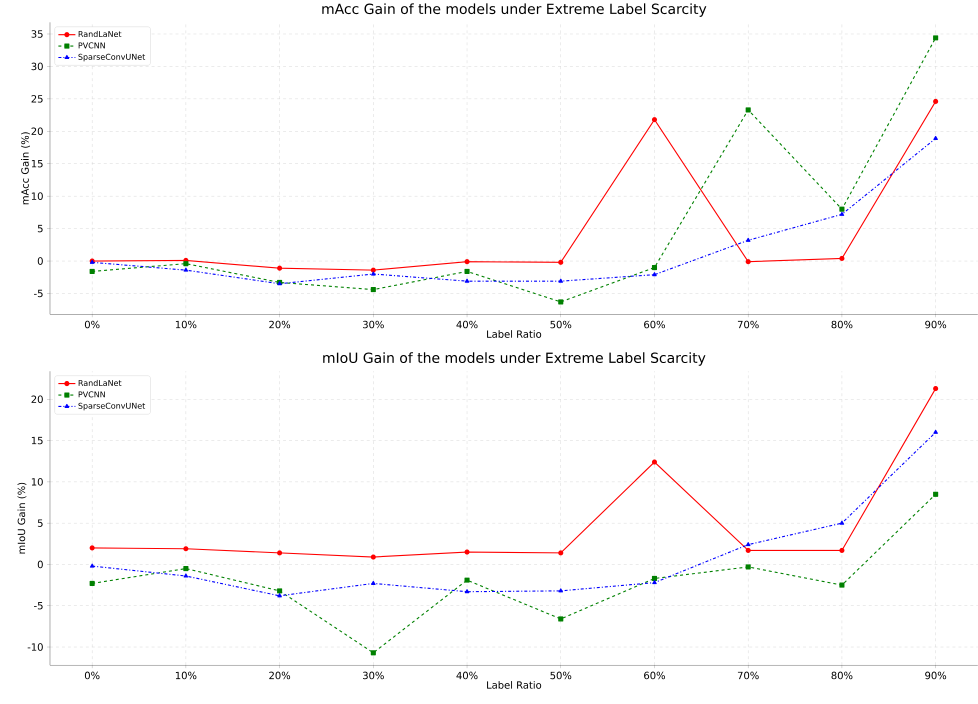 The image size is (978, 704). Describe the element at coordinates (37, 66) in the screenshot. I see `y-tick-label: 30` at that location.